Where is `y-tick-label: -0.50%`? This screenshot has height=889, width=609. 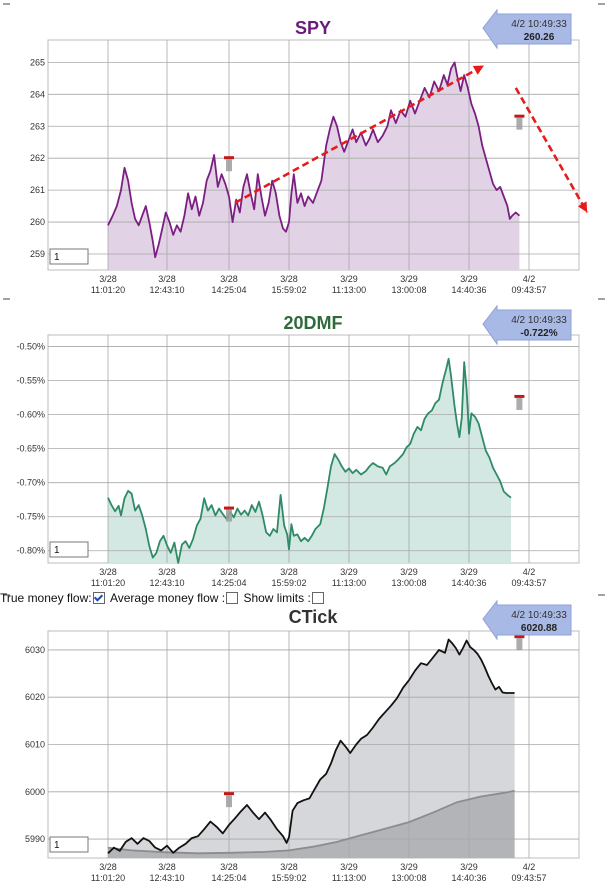 y-tick-label: -0.50% is located at coordinates (30, 347).